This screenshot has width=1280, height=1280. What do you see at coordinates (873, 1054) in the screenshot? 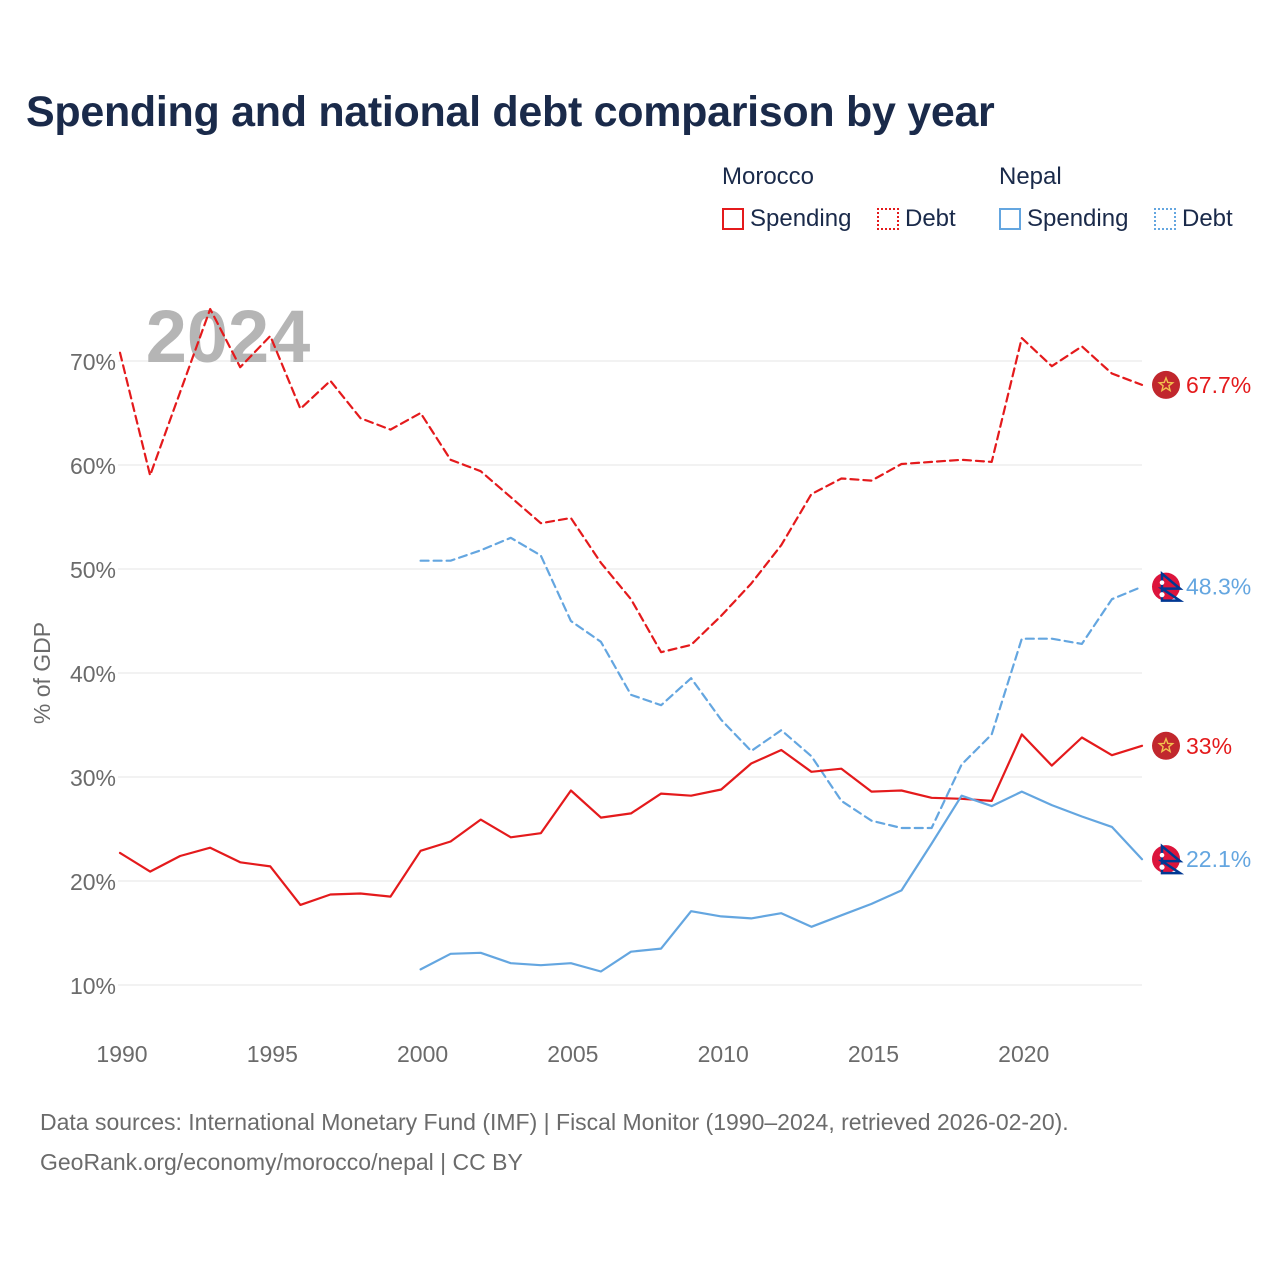
I see `x-tick-label: 2015` at bounding box center [873, 1054].